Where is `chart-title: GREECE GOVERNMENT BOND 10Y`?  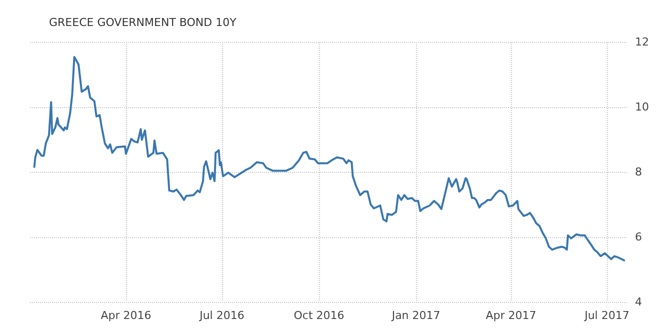 chart-title: GREECE GOVERNMENT BOND 10Y is located at coordinates (143, 22).